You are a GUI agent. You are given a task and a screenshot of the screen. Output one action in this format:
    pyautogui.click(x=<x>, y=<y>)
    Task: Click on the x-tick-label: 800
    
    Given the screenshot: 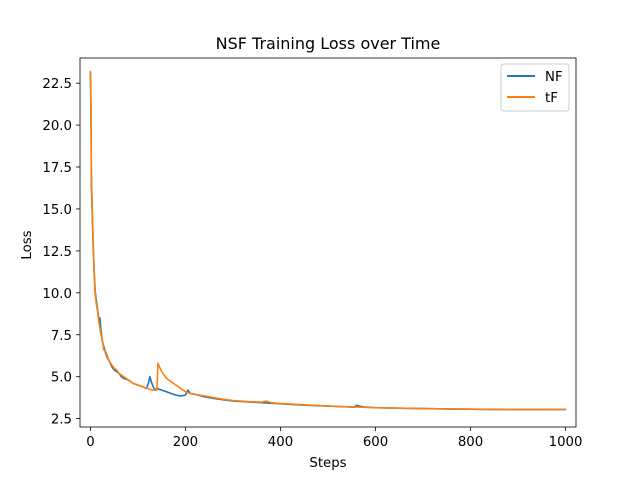 What is the action you would take?
    pyautogui.click(x=470, y=442)
    